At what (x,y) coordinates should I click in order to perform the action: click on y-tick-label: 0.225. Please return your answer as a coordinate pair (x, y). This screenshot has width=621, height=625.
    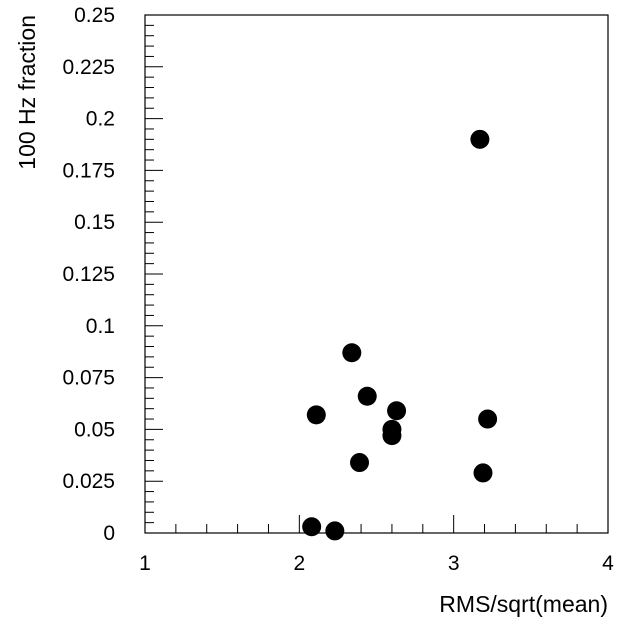
    Looking at the image, I should click on (88, 67).